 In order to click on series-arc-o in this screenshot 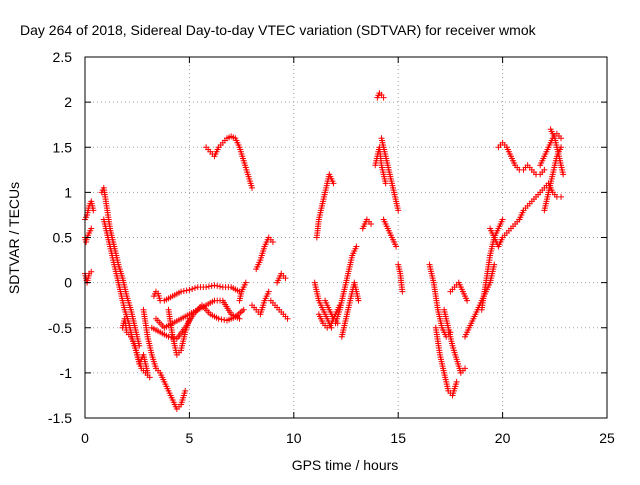, I will do `click(264, 253)`.